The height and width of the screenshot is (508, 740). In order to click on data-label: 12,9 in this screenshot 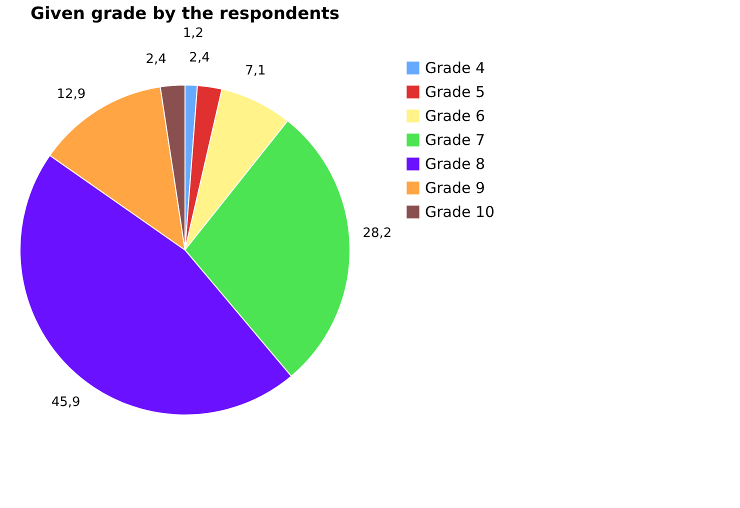, I will do `click(71, 94)`.